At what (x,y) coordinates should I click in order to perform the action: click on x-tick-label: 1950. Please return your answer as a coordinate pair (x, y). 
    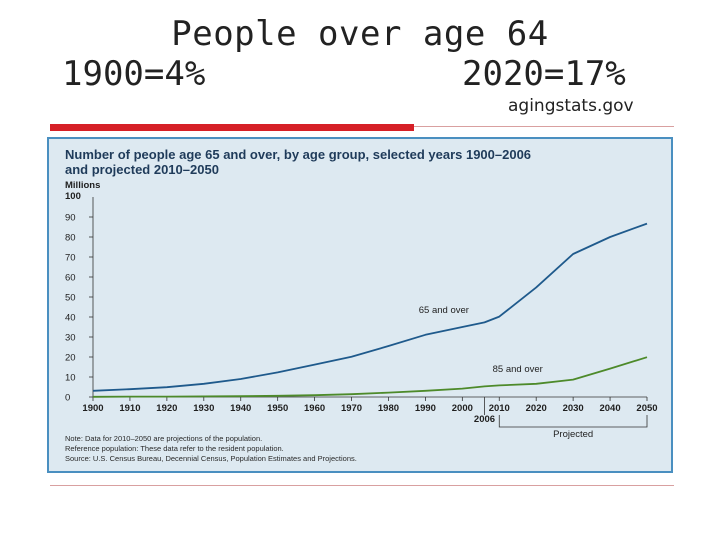
    Looking at the image, I should click on (277, 408).